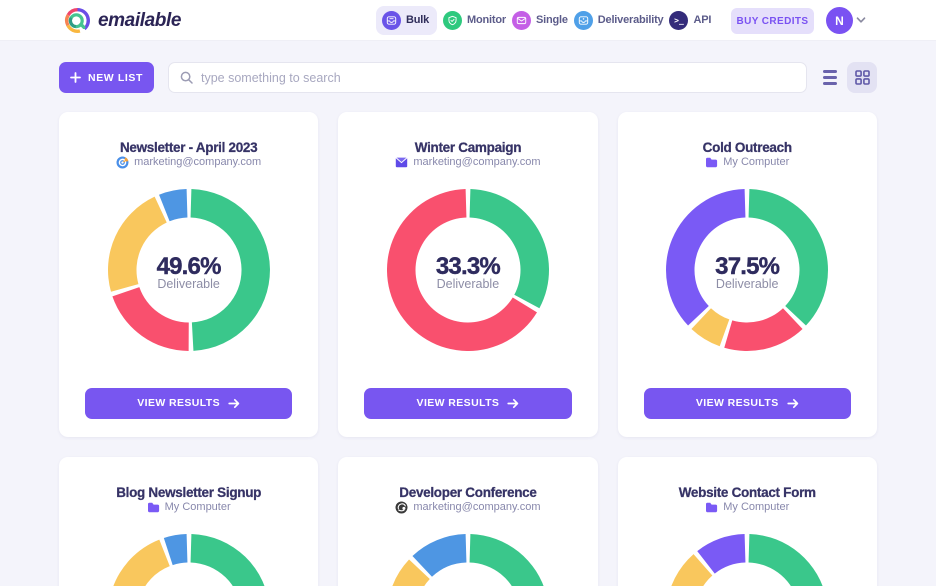 Image resolution: width=936 pixels, height=586 pixels. I want to click on mailchimp-icon, so click(401, 507).